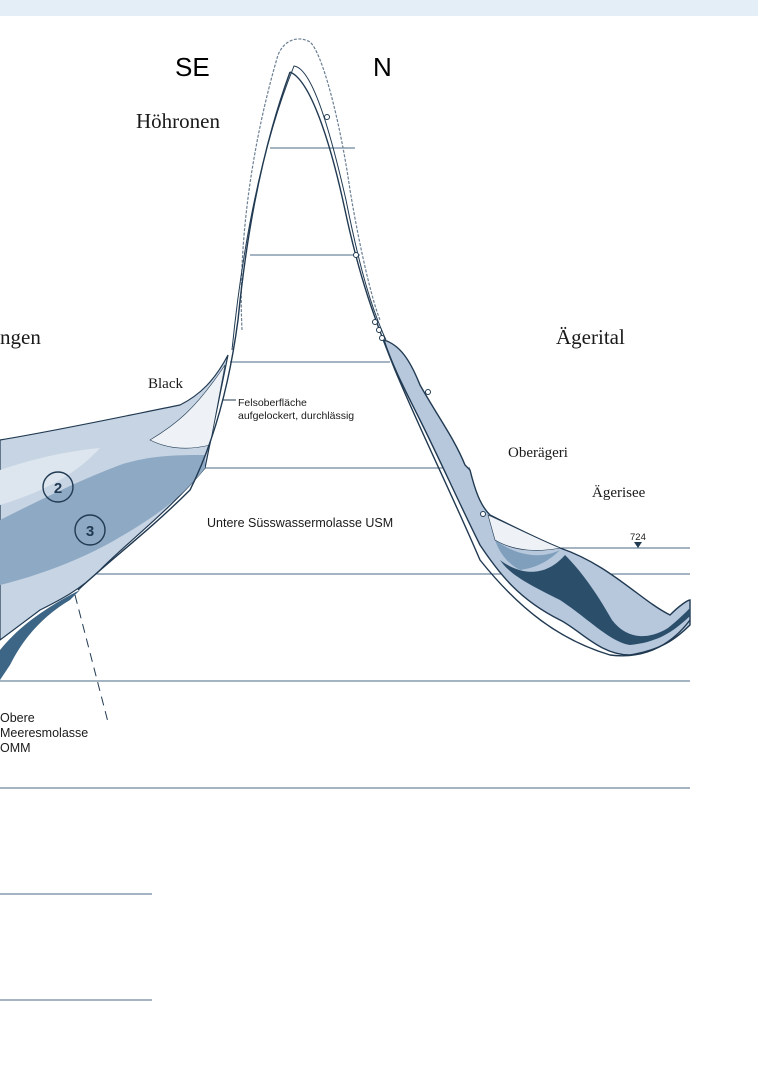 The image size is (758, 1084). Describe the element at coordinates (638, 545) in the screenshot. I see `lake-level-triangle` at that location.